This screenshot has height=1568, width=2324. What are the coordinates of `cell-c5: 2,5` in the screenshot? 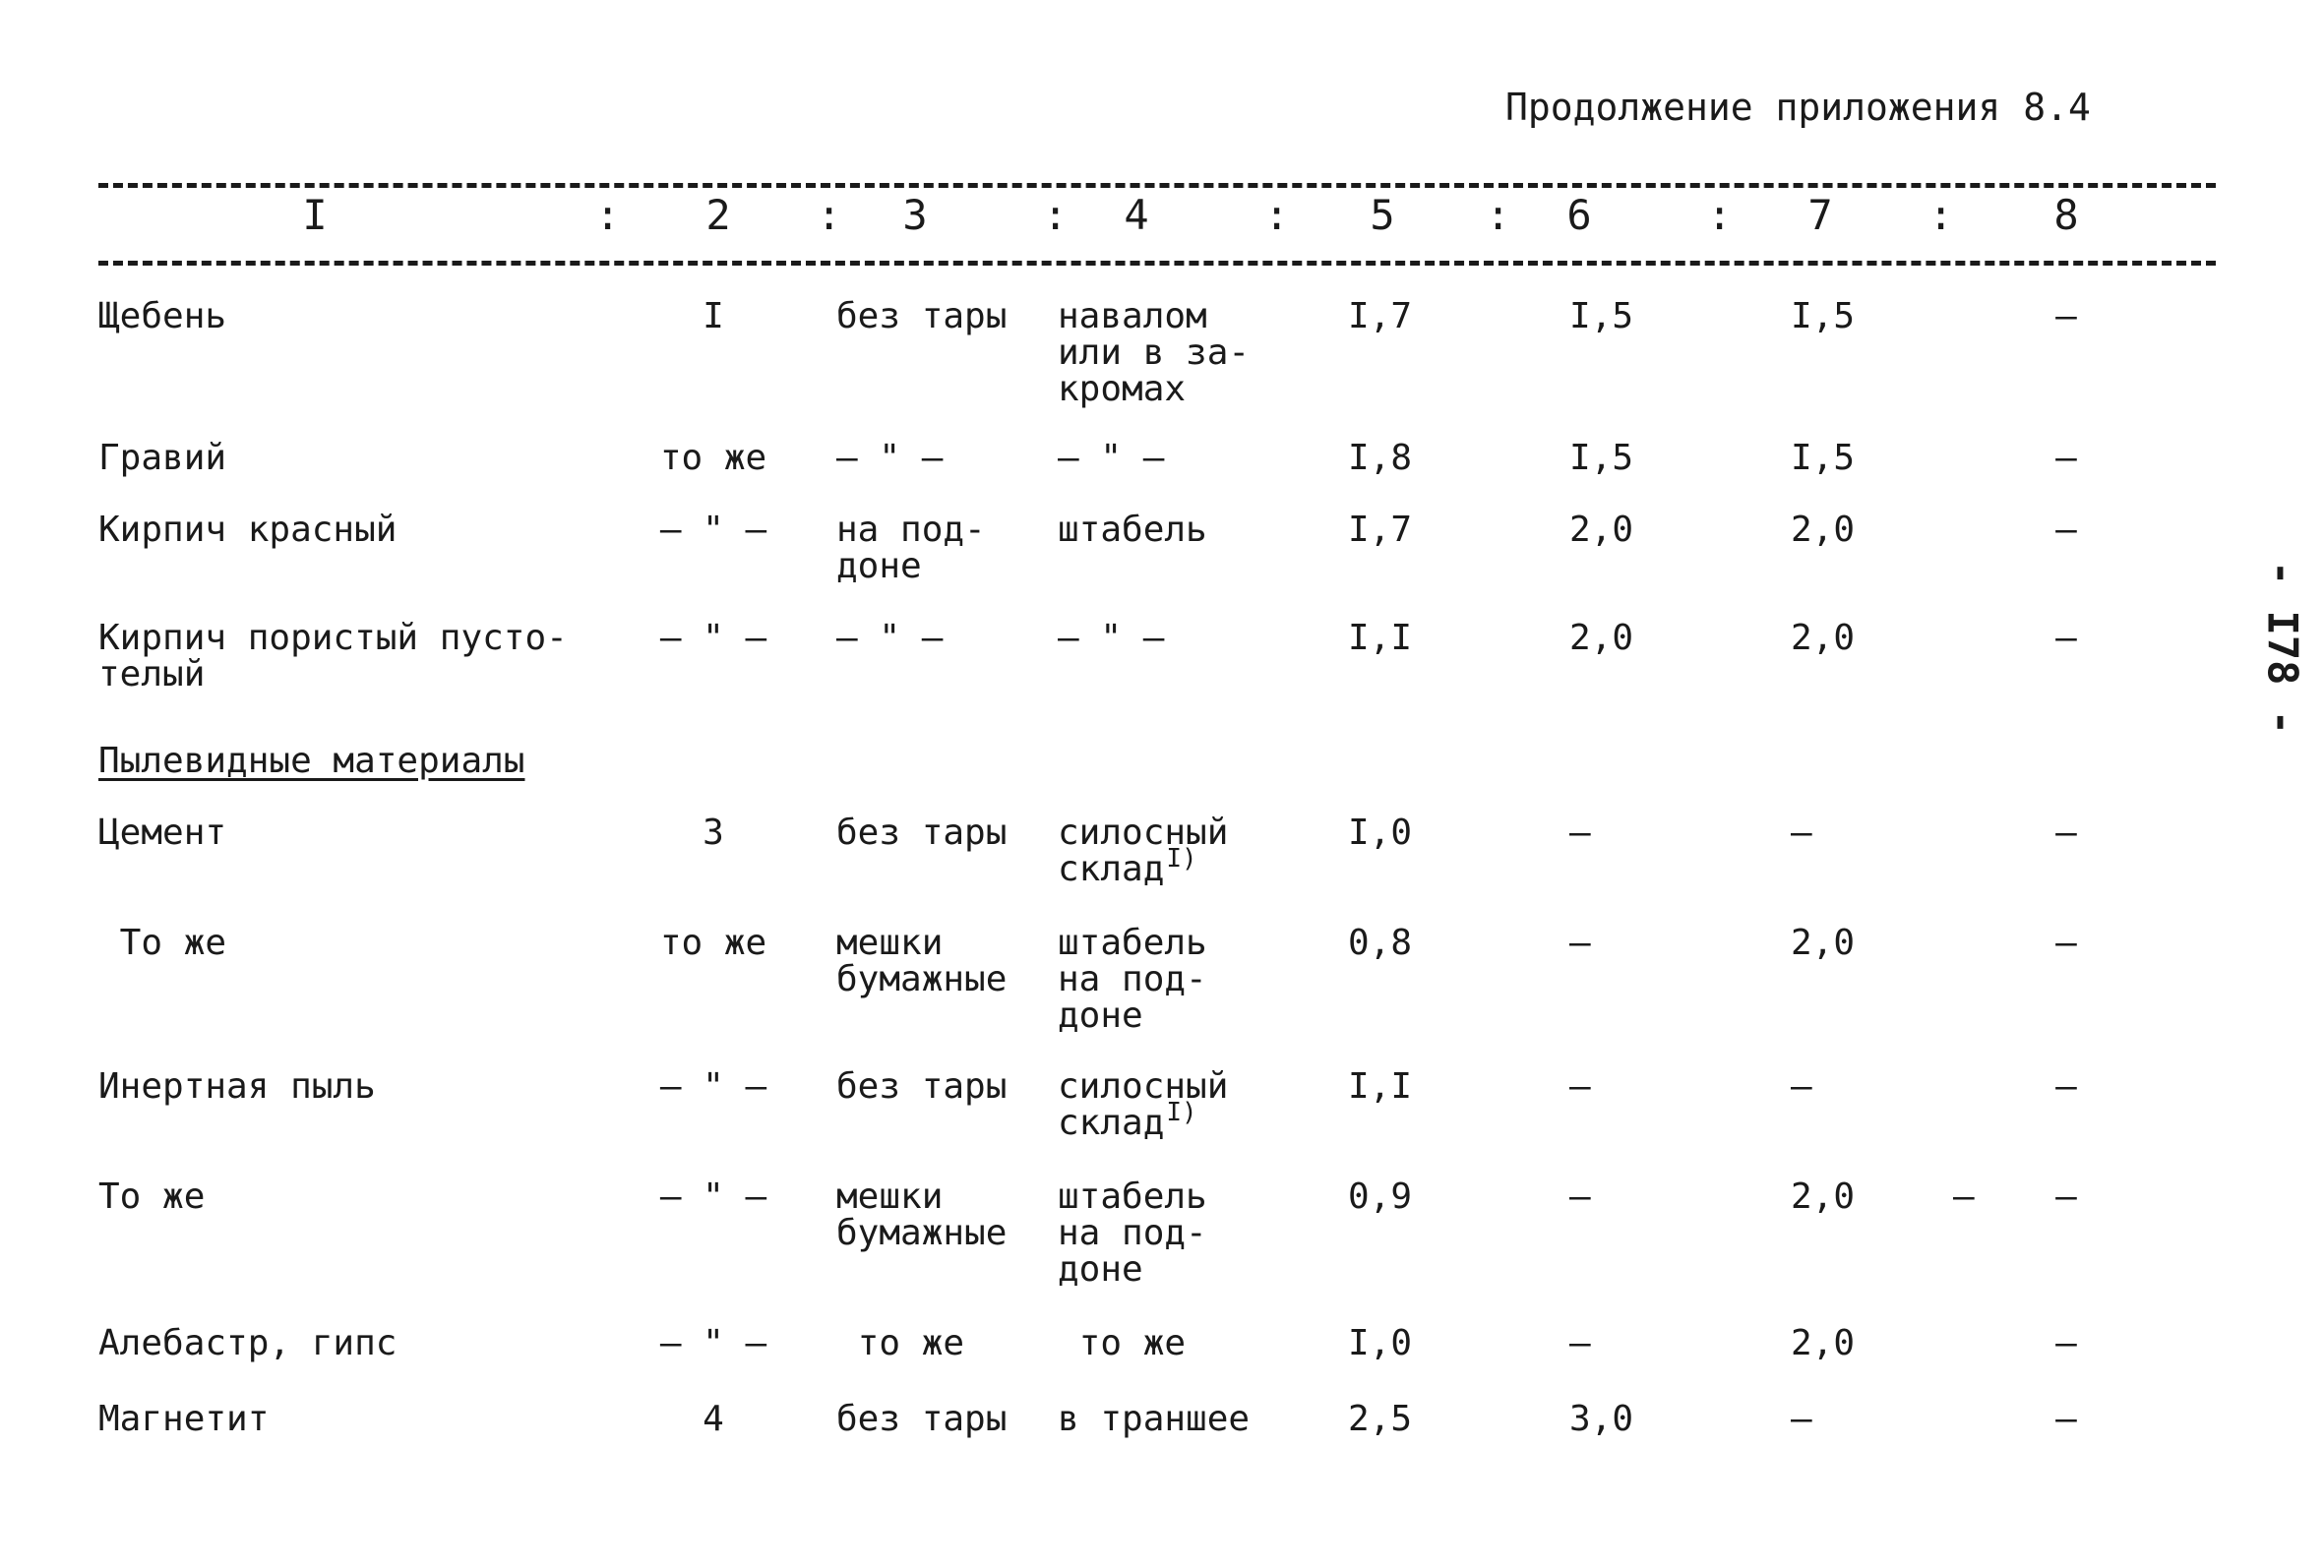 It's located at (1380, 1419).